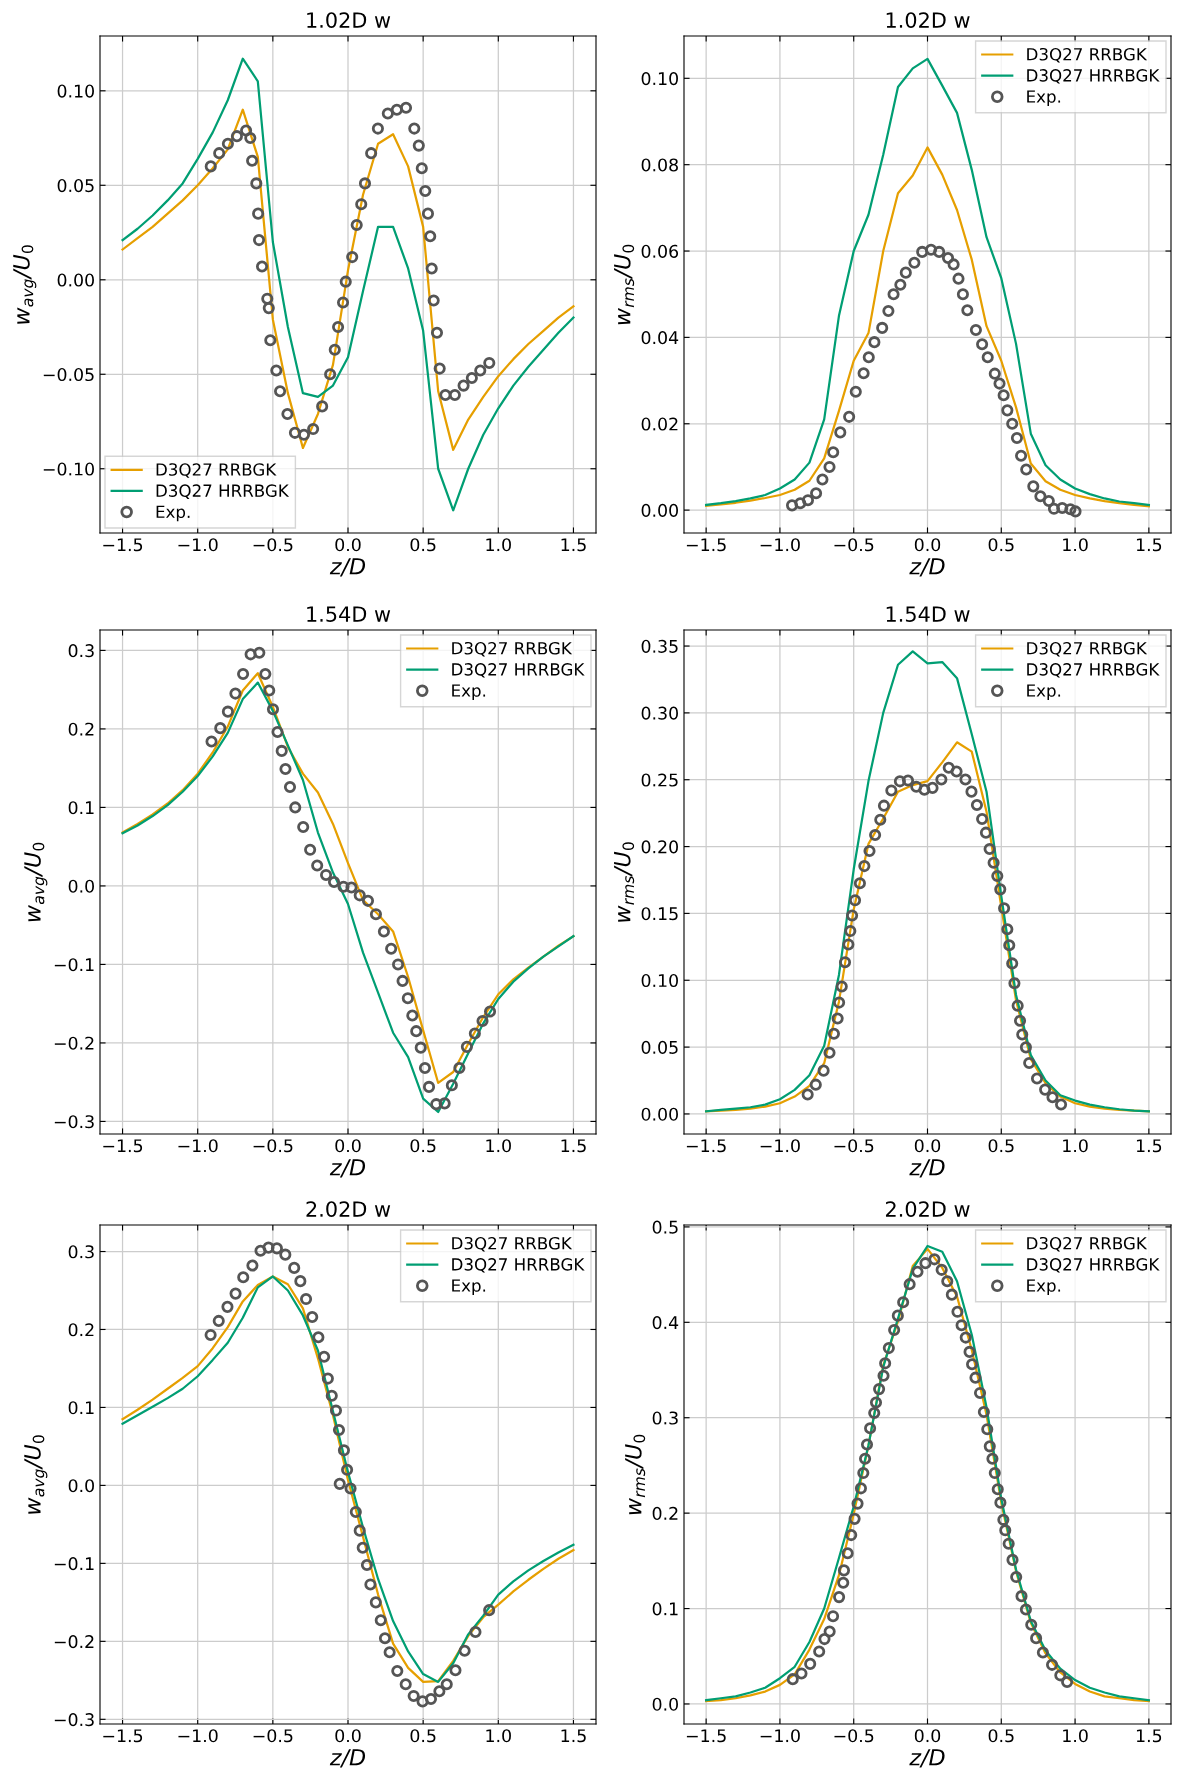 The width and height of the screenshot is (1189, 1790). Describe the element at coordinates (659, 914) in the screenshot. I see `y-tick-label: 0.15` at that location.